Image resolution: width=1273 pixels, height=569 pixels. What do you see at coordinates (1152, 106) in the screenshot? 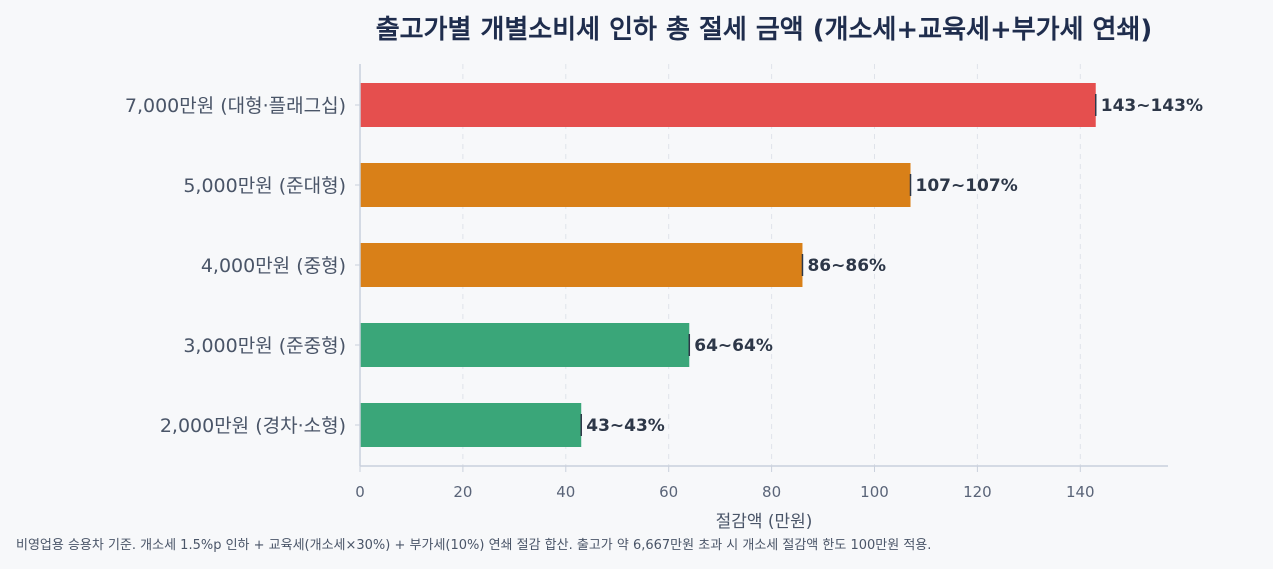
I see `data-label: 143~143%` at bounding box center [1152, 106].